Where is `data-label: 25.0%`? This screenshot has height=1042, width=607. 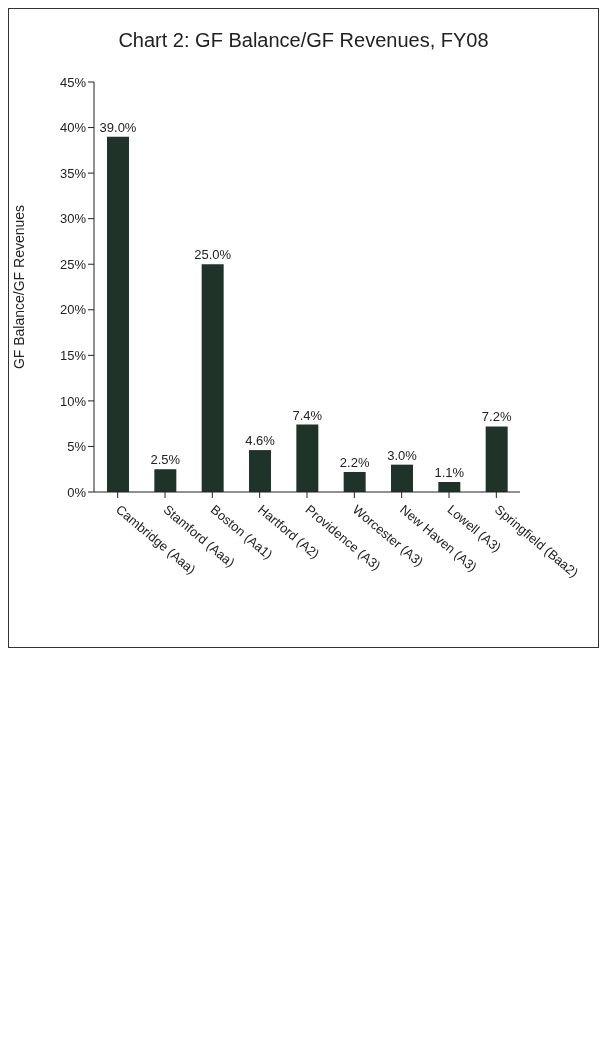
data-label: 25.0% is located at coordinates (213, 255).